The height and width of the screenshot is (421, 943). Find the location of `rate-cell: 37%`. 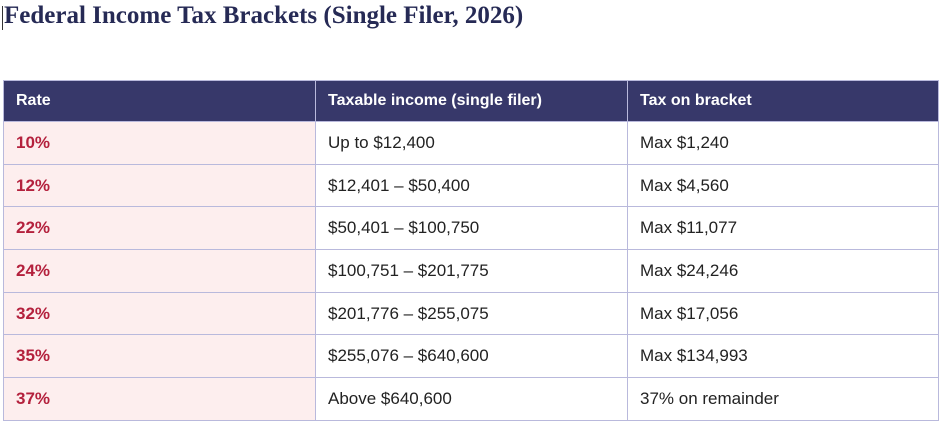

rate-cell: 37% is located at coordinates (159, 399).